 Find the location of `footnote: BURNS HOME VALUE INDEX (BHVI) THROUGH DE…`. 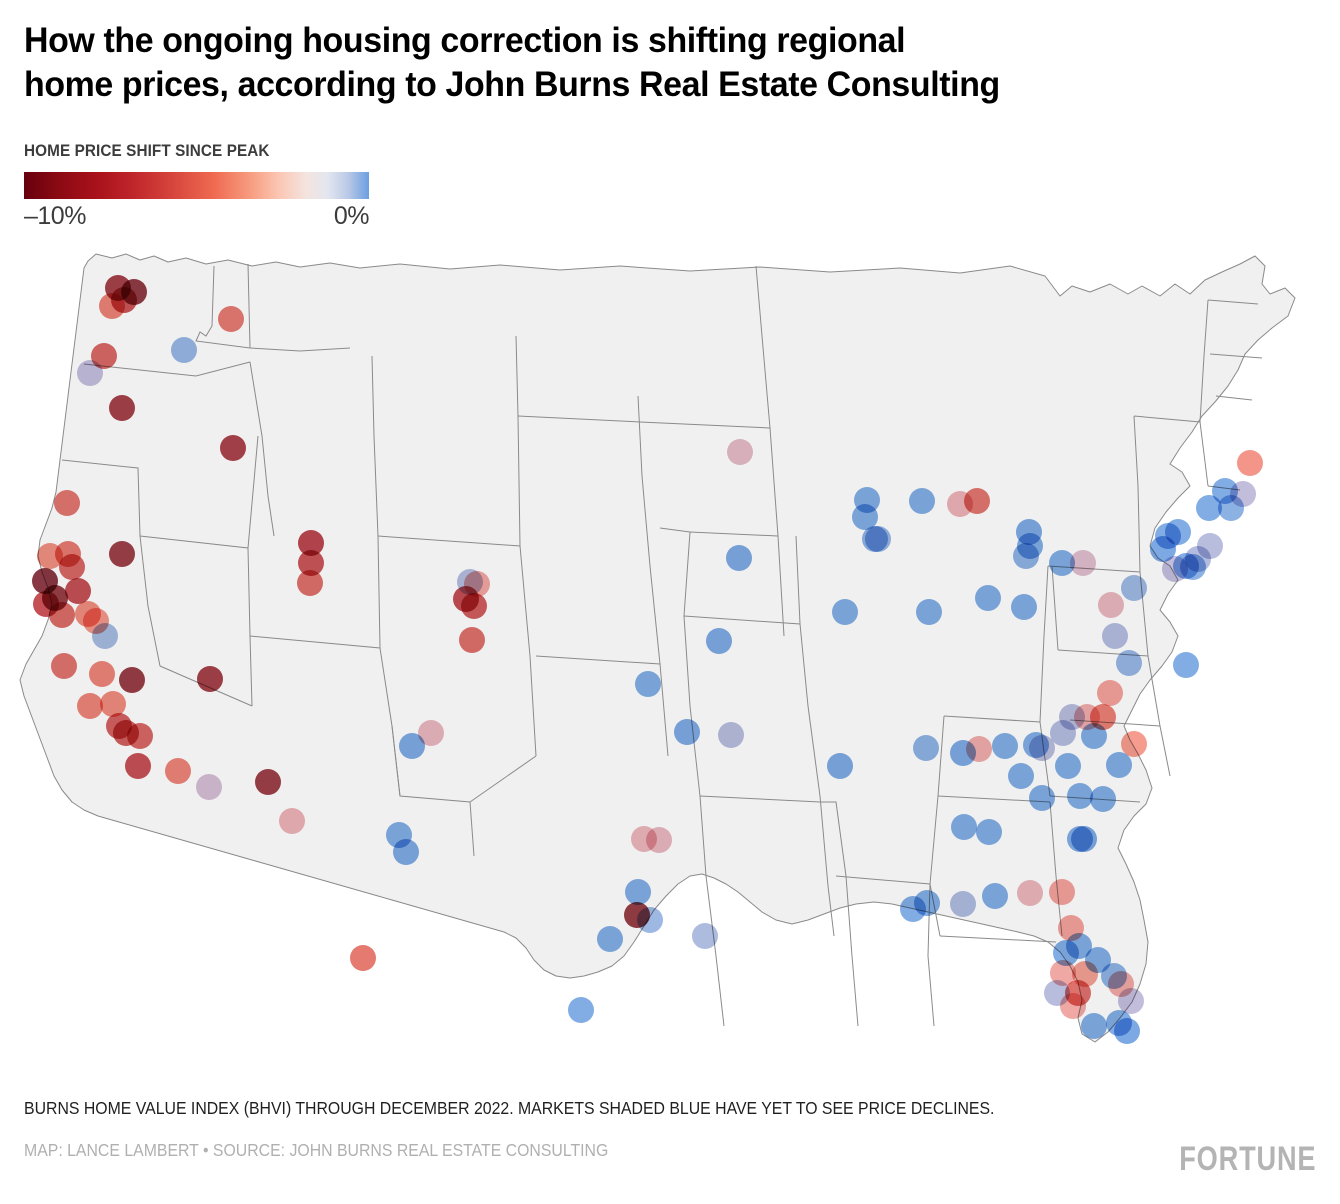

footnote: BURNS HOME VALUE INDEX (BHVI) THROUGH DE… is located at coordinates (509, 1108).